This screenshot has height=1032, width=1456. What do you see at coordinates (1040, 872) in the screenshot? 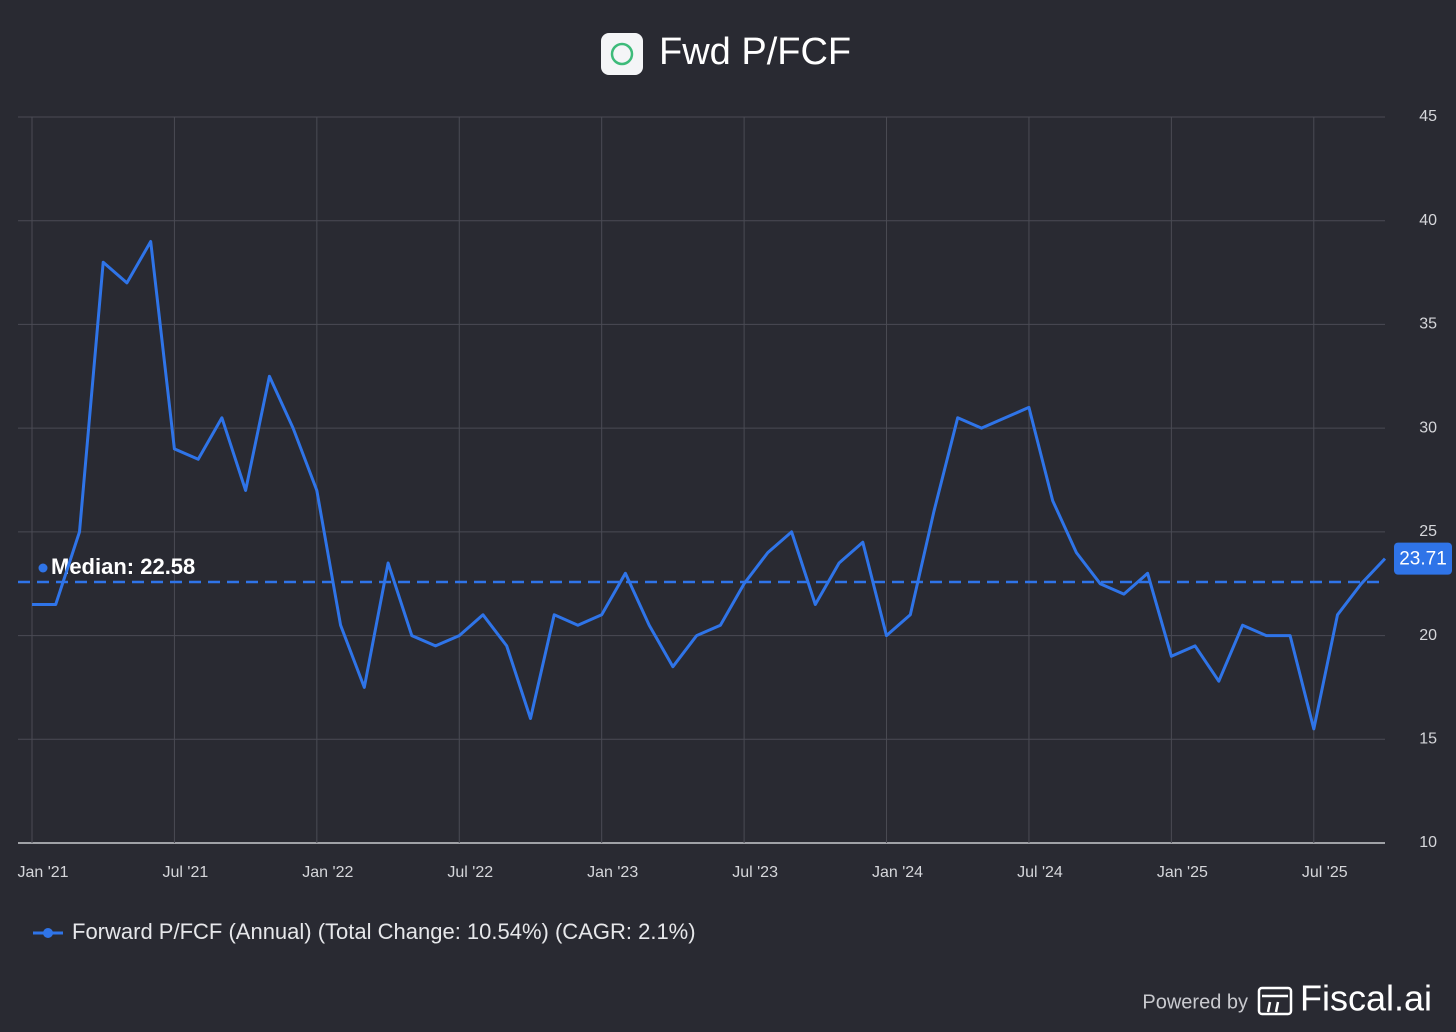
I see `x-tick-label: Jul '24` at bounding box center [1040, 872].